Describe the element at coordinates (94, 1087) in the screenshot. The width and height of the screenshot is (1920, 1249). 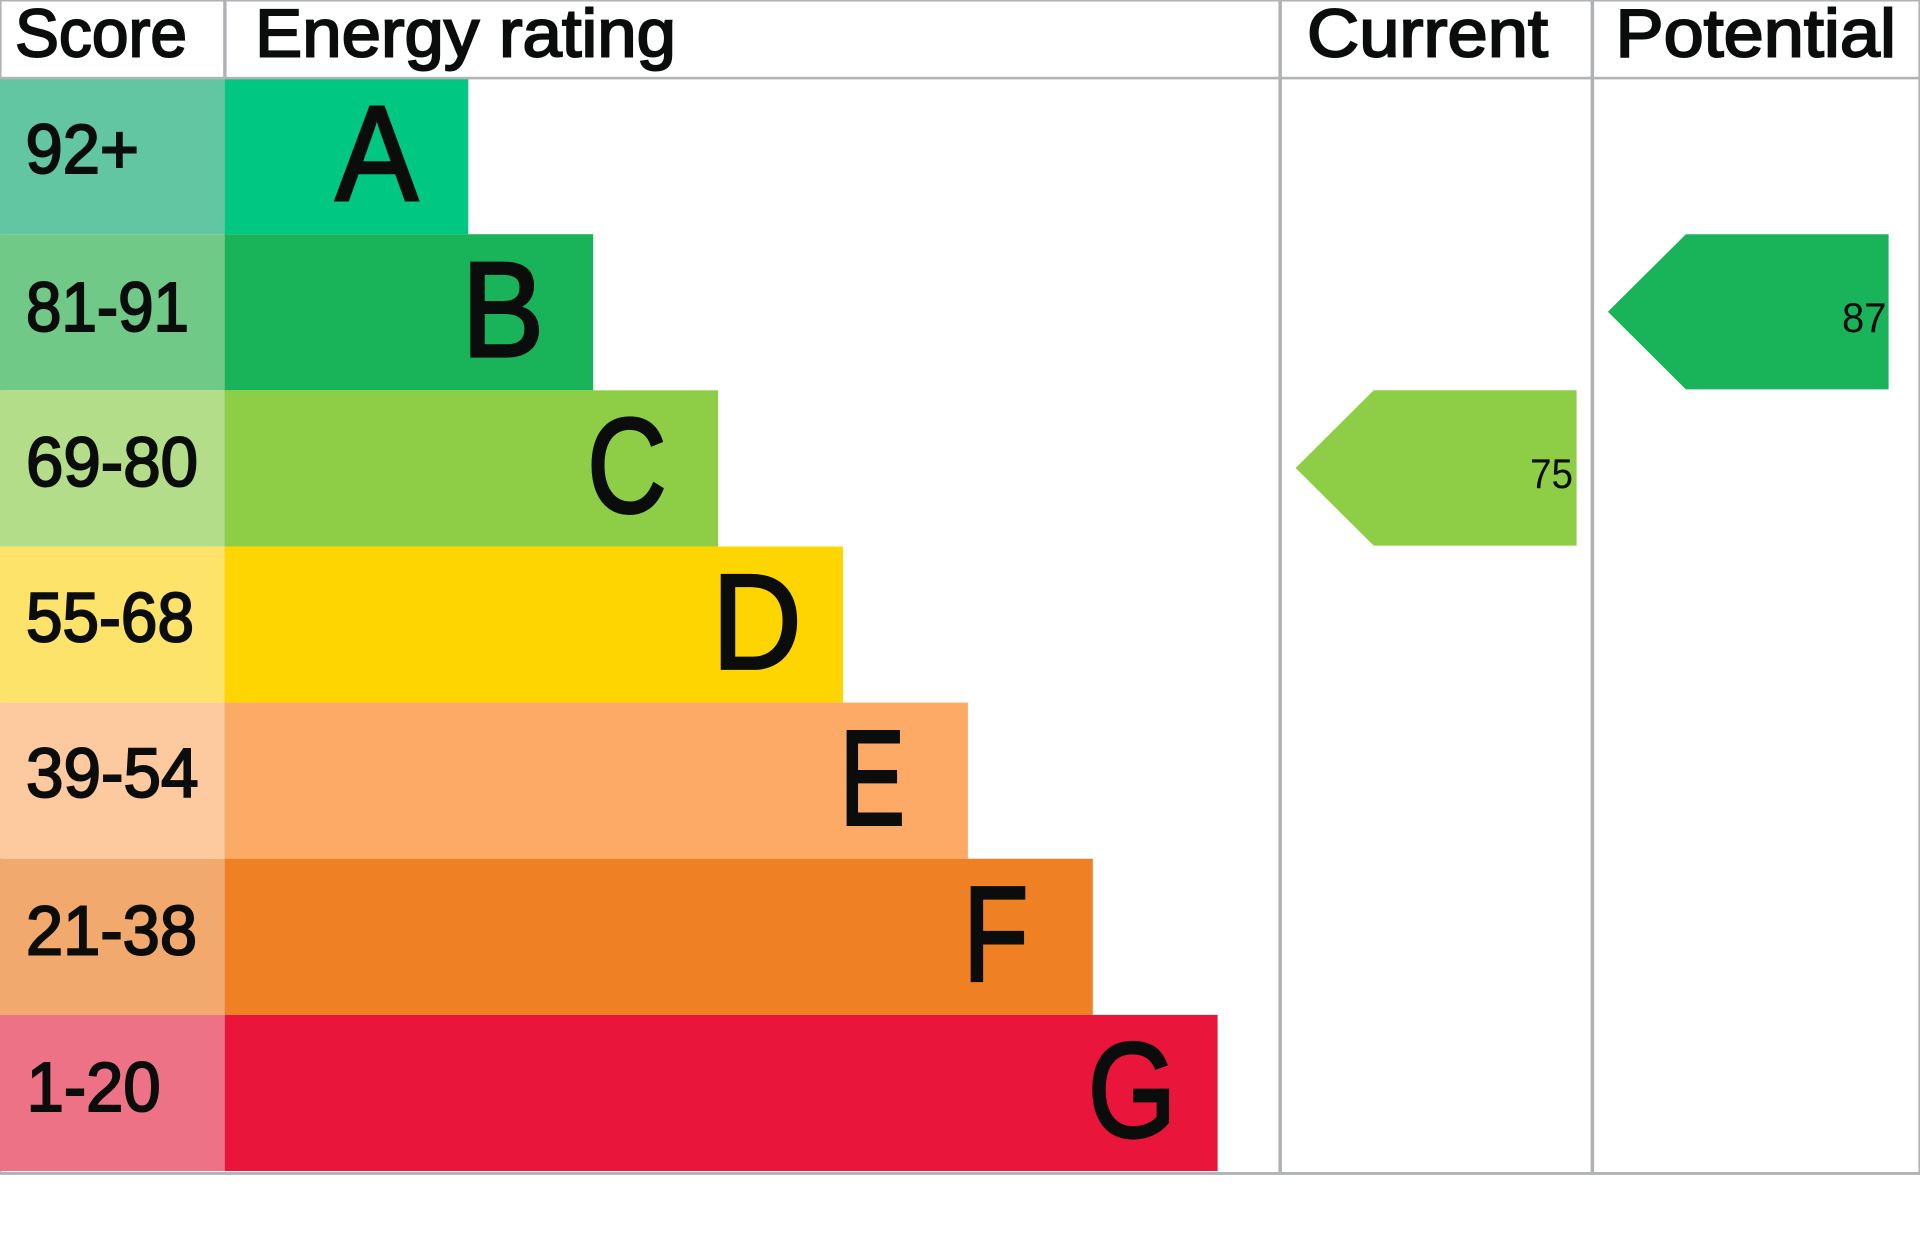
I see `svg-text: 1-20` at that location.